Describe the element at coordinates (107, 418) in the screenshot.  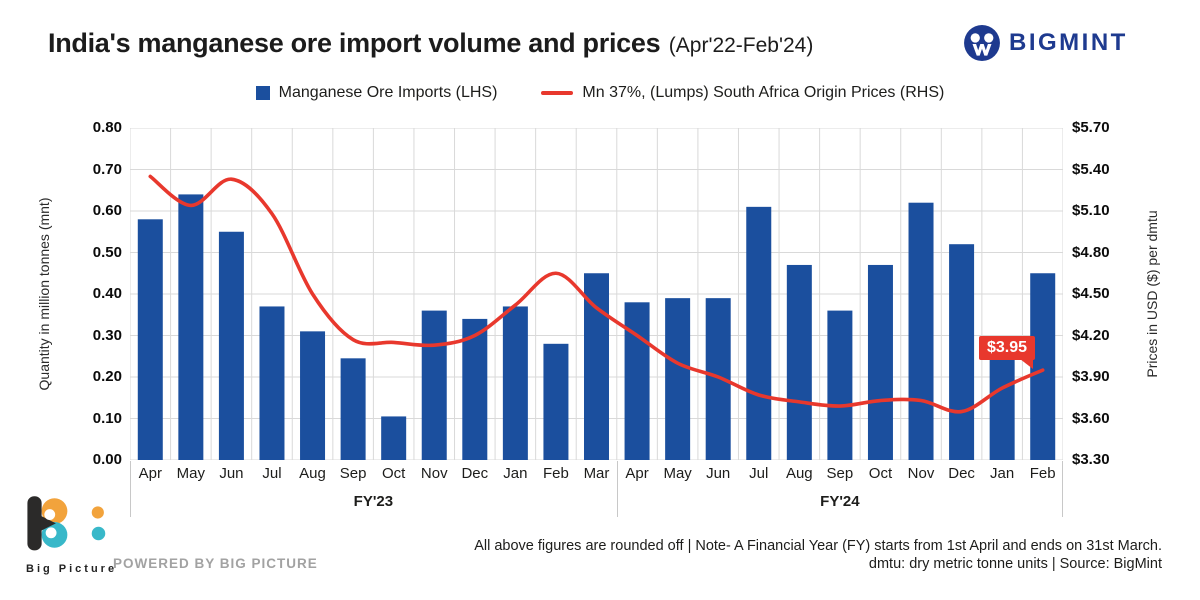
I see `left-axis-tick: 0.10` at that location.